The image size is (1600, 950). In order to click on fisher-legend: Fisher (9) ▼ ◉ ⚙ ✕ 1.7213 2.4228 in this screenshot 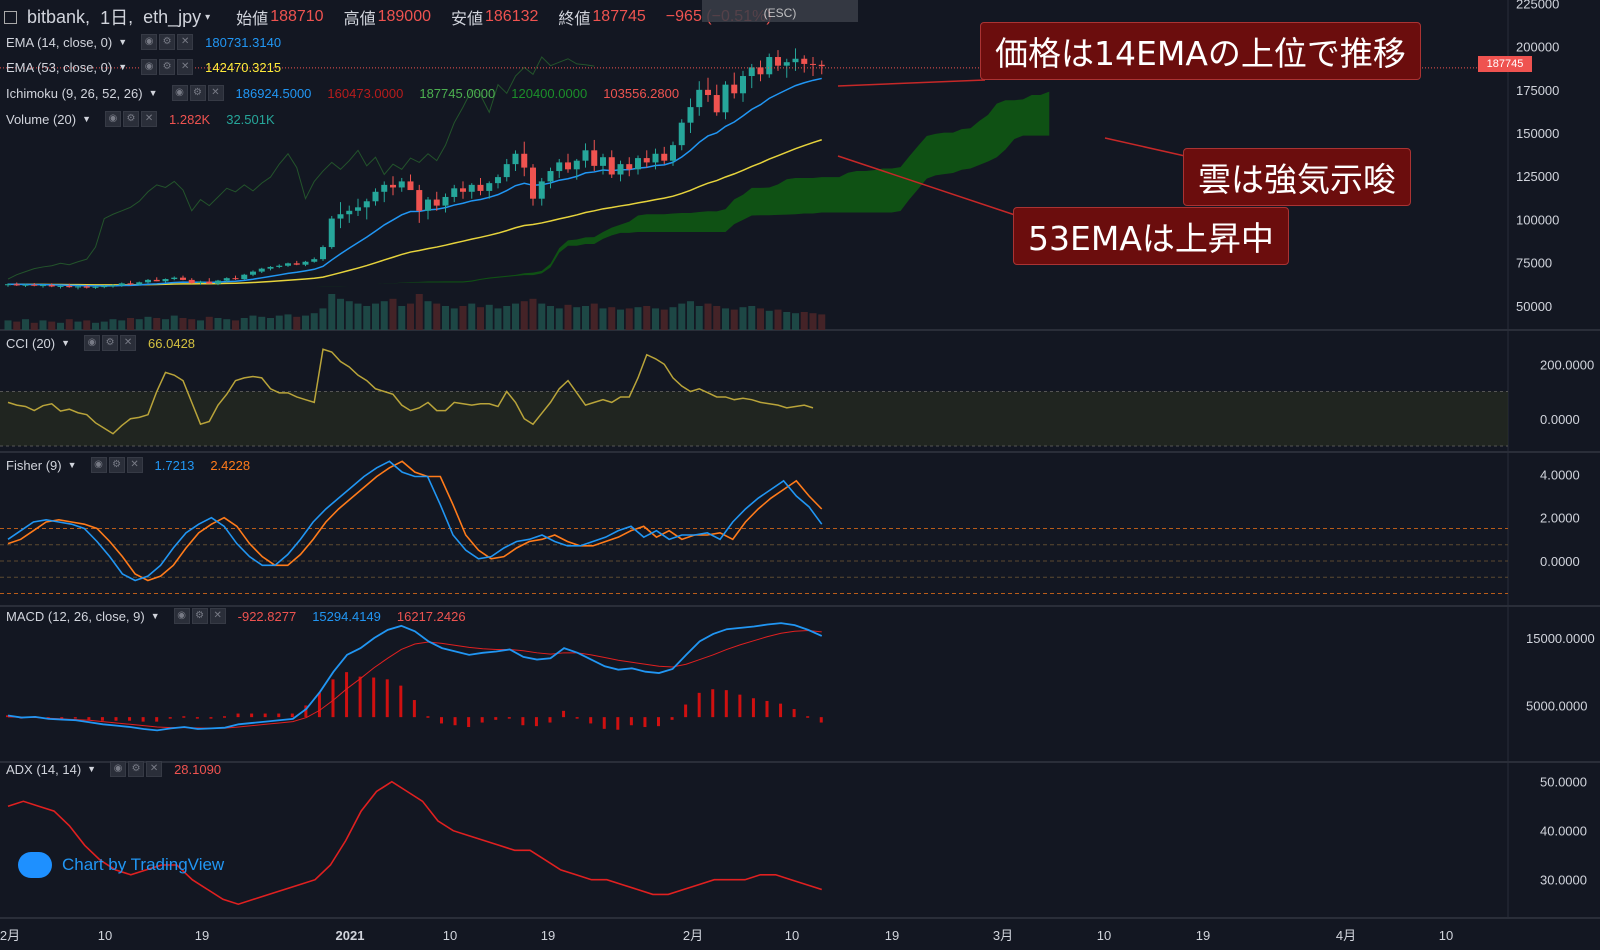, I will do `click(133, 465)`.